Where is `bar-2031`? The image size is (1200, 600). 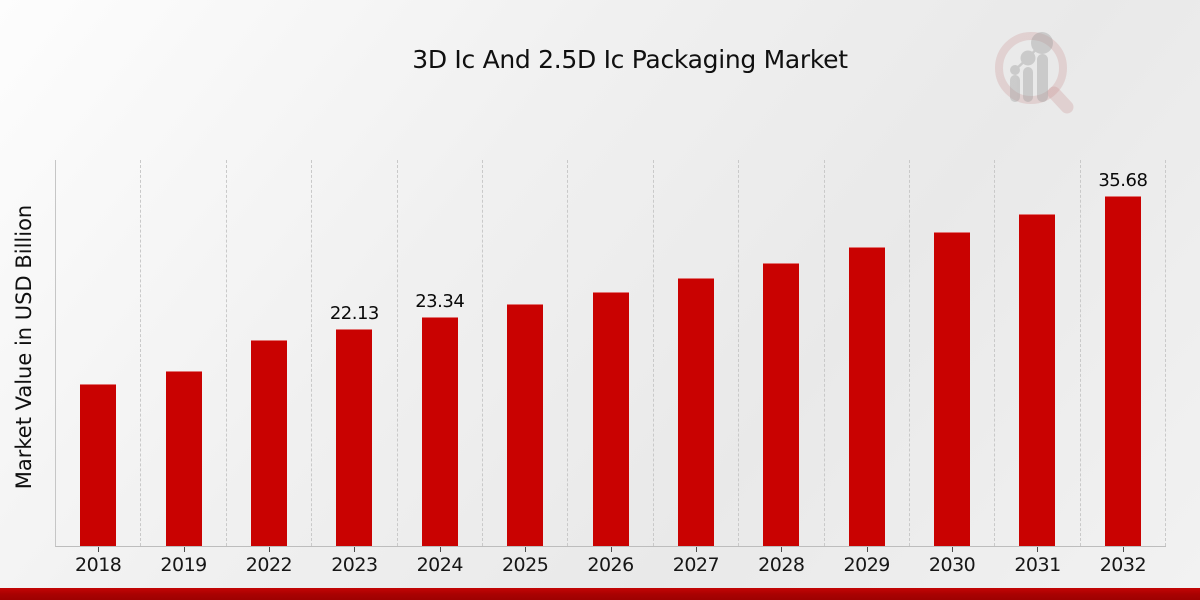
bar-2031 is located at coordinates (1037, 379).